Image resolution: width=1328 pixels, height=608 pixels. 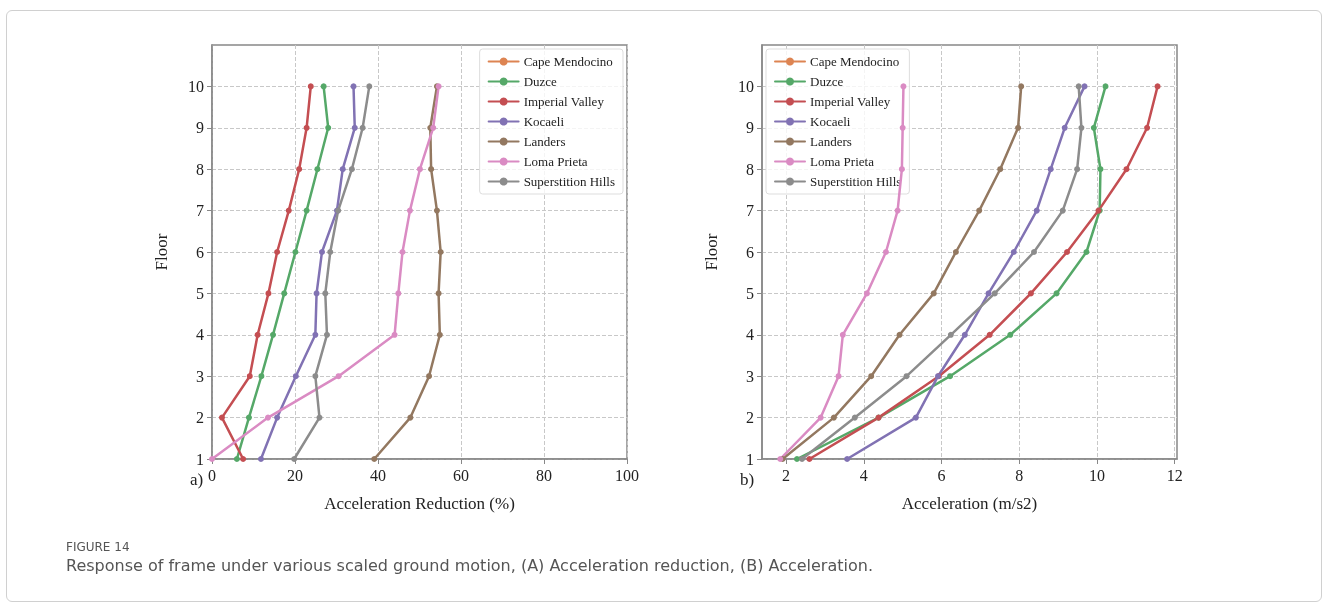 I want to click on y-tick-label: 3, so click(x=750, y=376).